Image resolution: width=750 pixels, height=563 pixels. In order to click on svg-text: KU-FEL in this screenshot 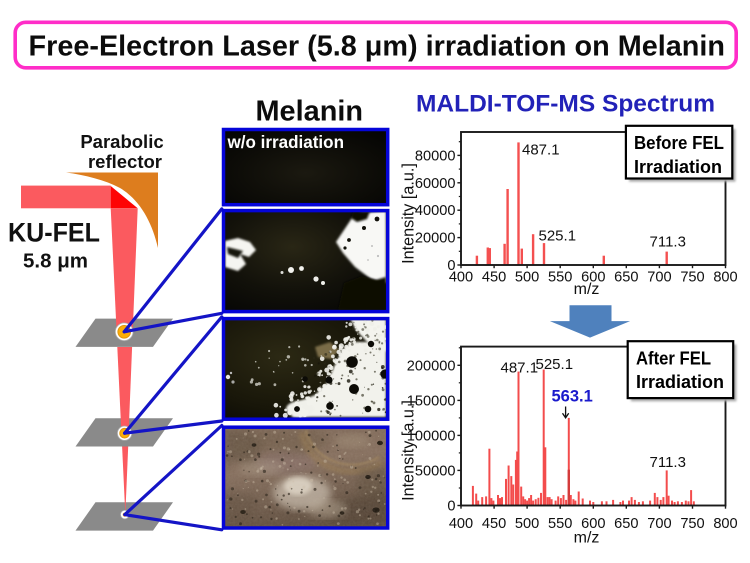, I will do `click(54, 233)`.